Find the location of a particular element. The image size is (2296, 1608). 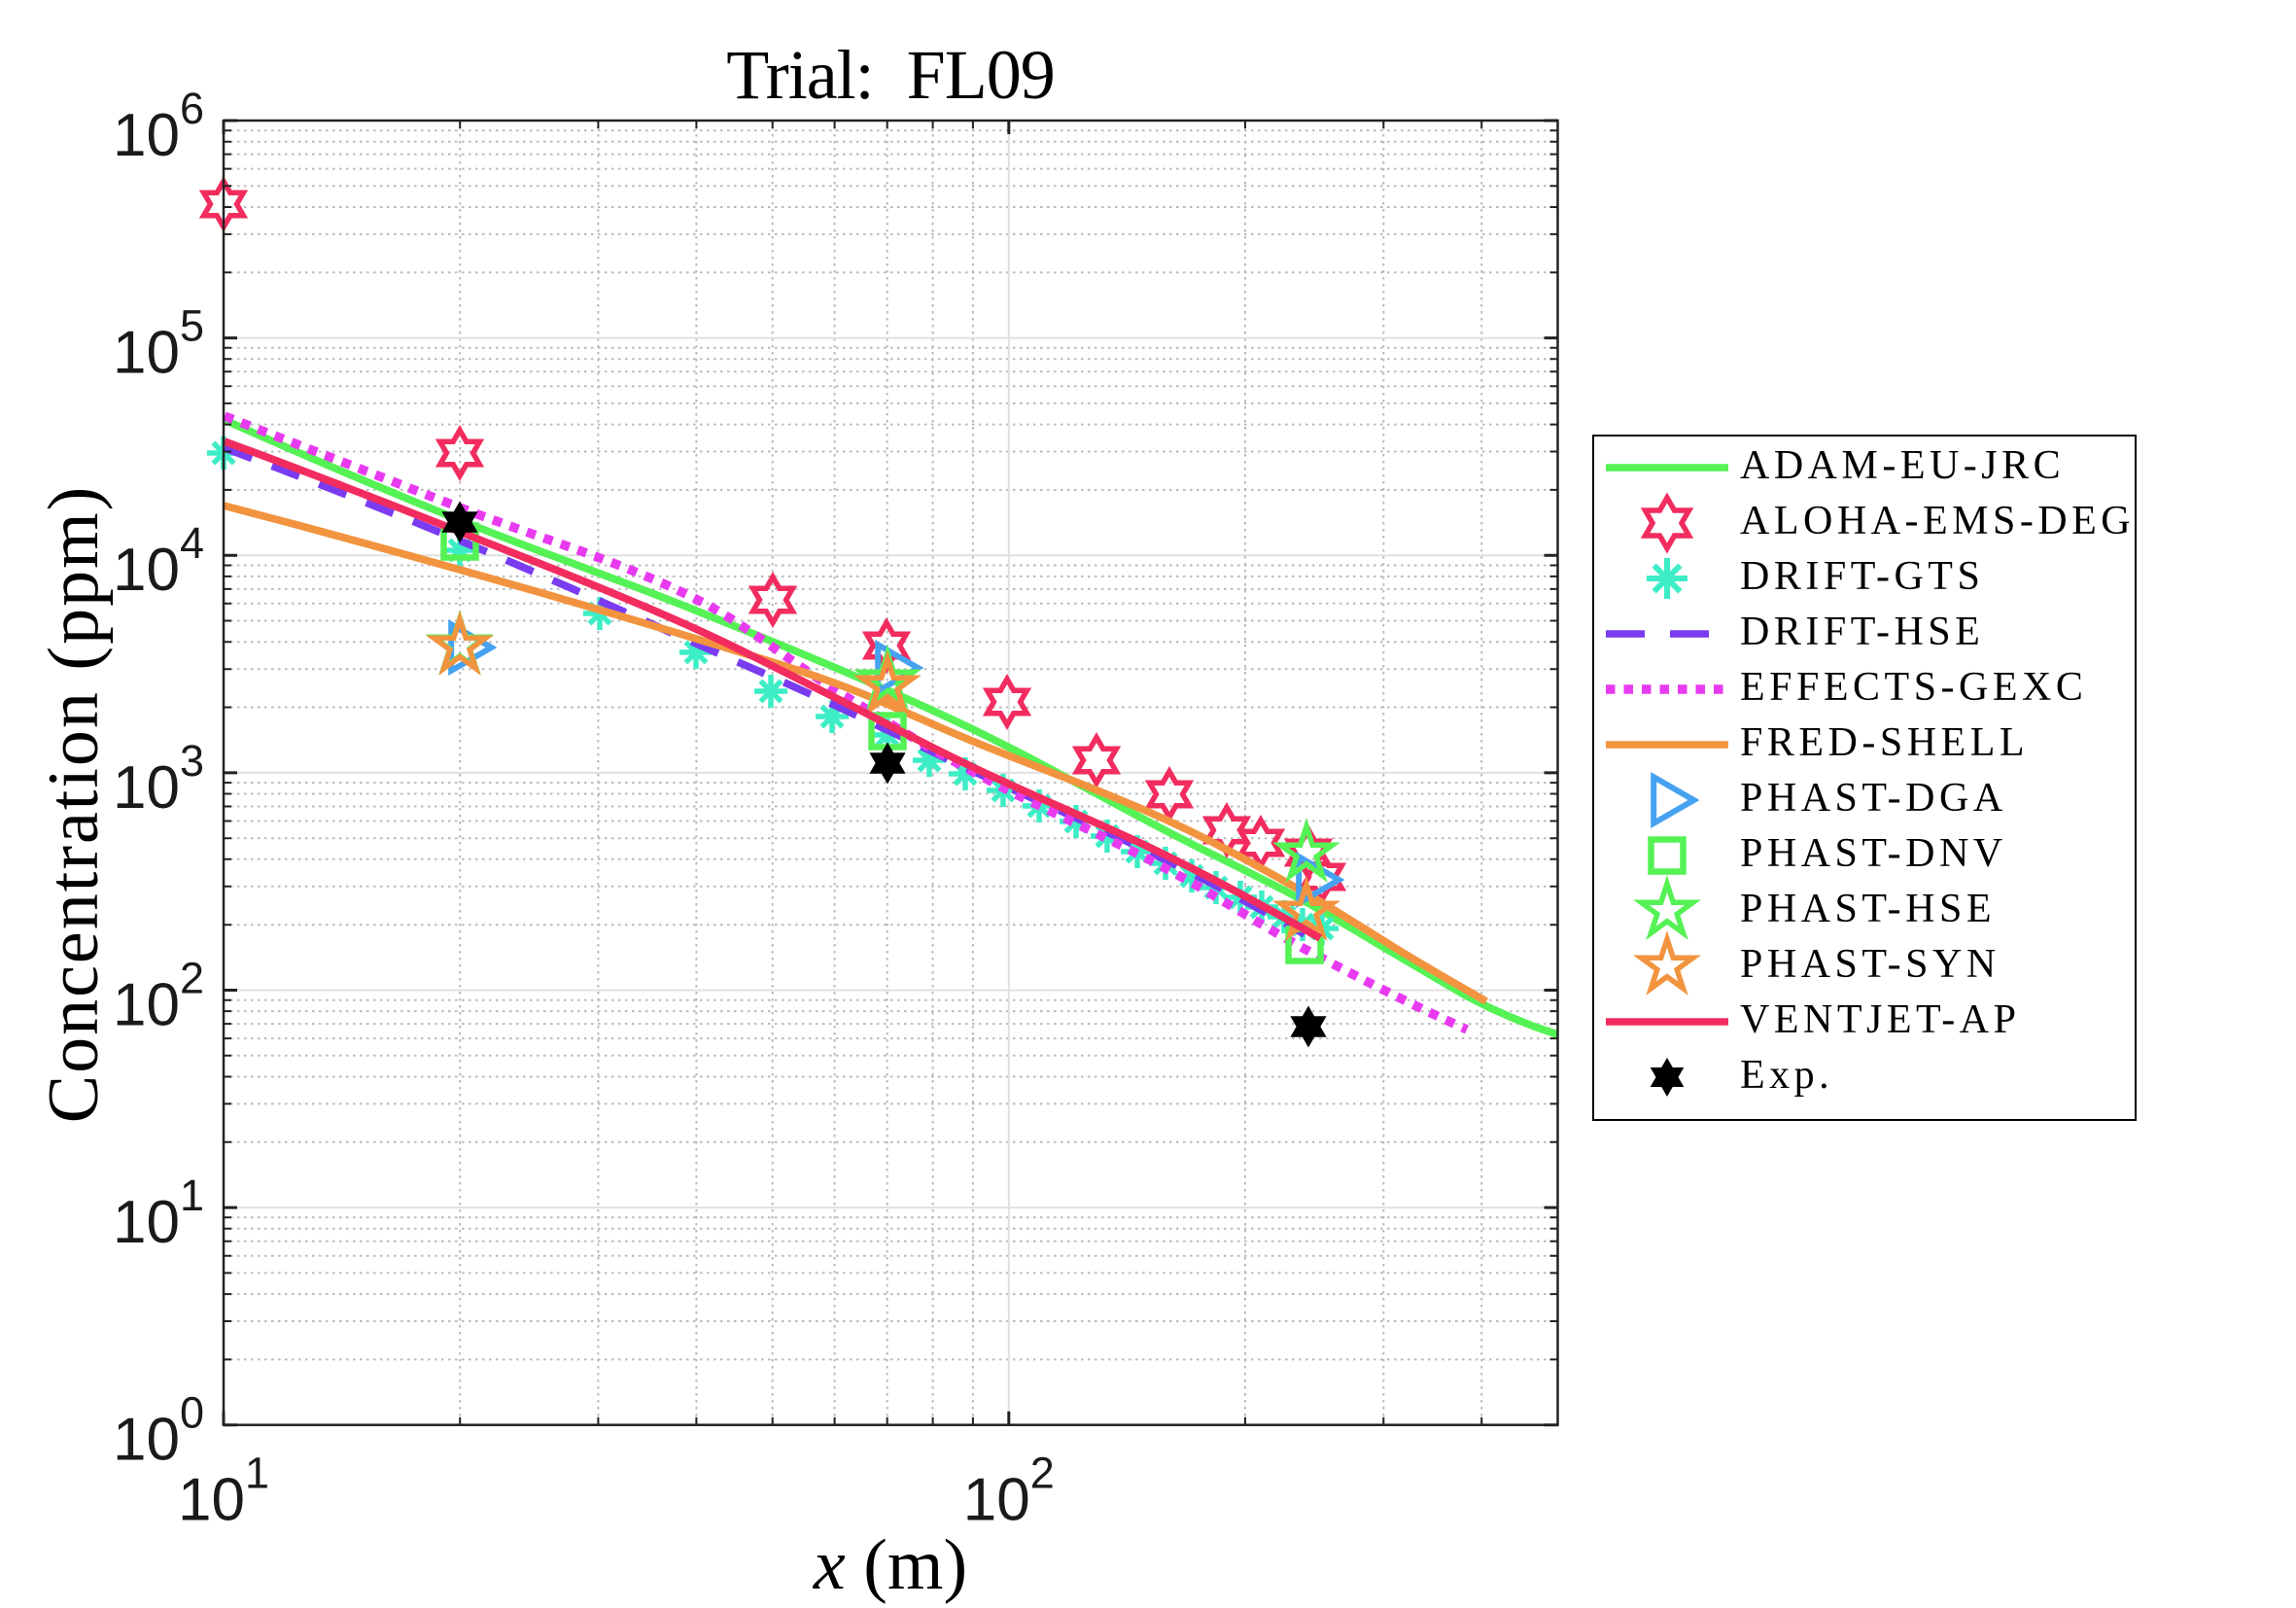

svg-text: Concentration (ppm) is located at coordinates (74, 804).